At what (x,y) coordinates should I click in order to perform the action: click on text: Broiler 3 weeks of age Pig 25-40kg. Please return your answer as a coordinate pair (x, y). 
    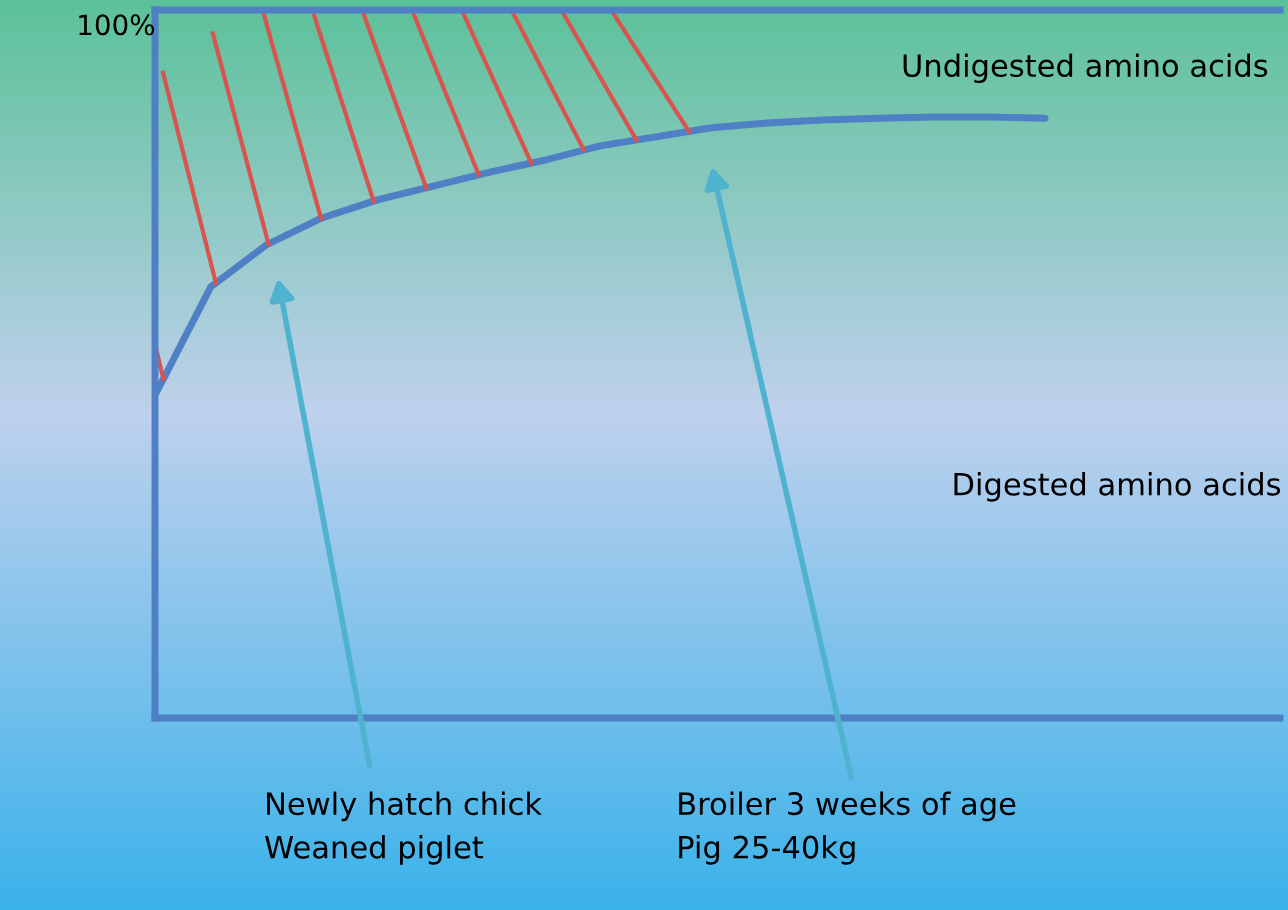
    Looking at the image, I should click on (847, 828).